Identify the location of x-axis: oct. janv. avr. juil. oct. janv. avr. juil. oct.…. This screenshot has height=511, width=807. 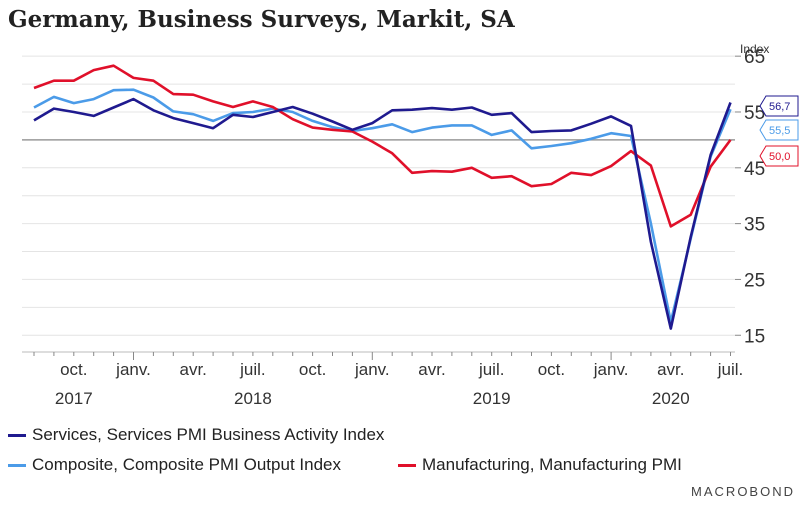
(383, 379).